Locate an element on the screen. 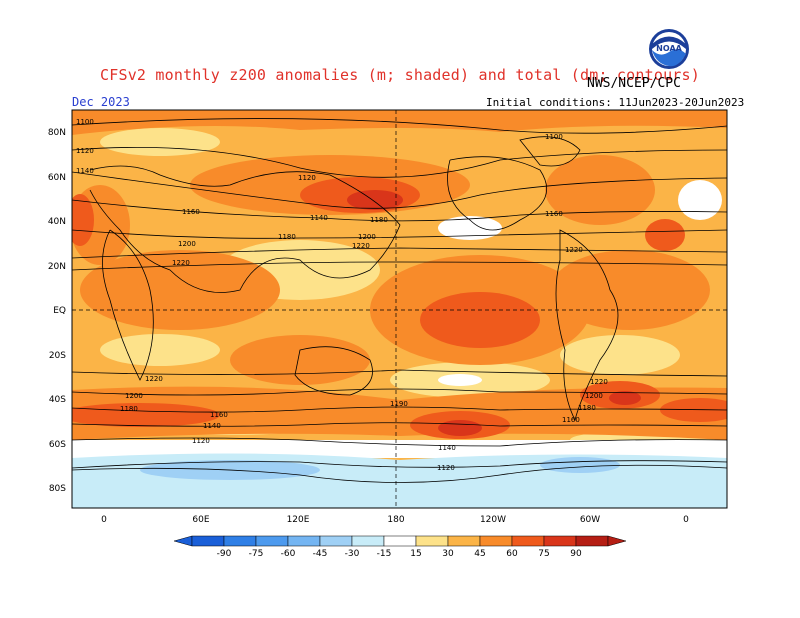  colorbar-tick-label: -60 is located at coordinates (288, 554).